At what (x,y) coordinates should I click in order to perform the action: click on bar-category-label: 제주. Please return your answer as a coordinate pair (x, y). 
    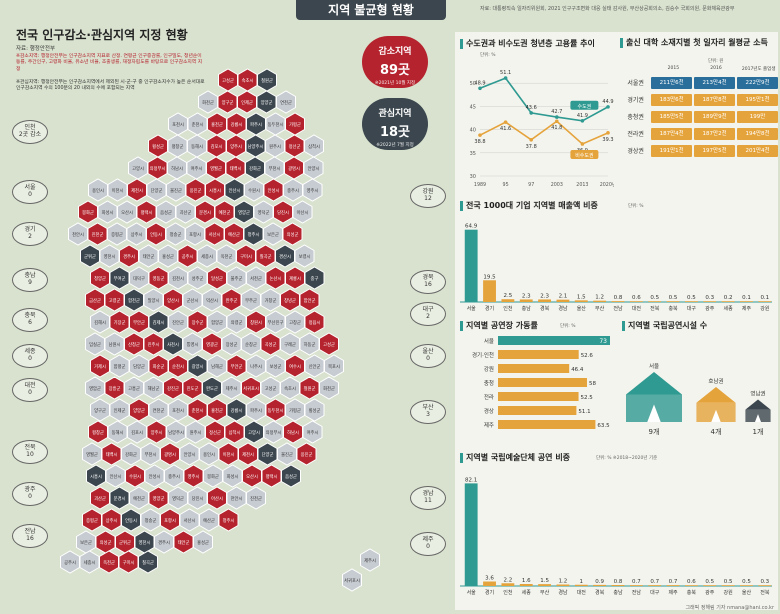
    Looking at the image, I should click on (673, 592).